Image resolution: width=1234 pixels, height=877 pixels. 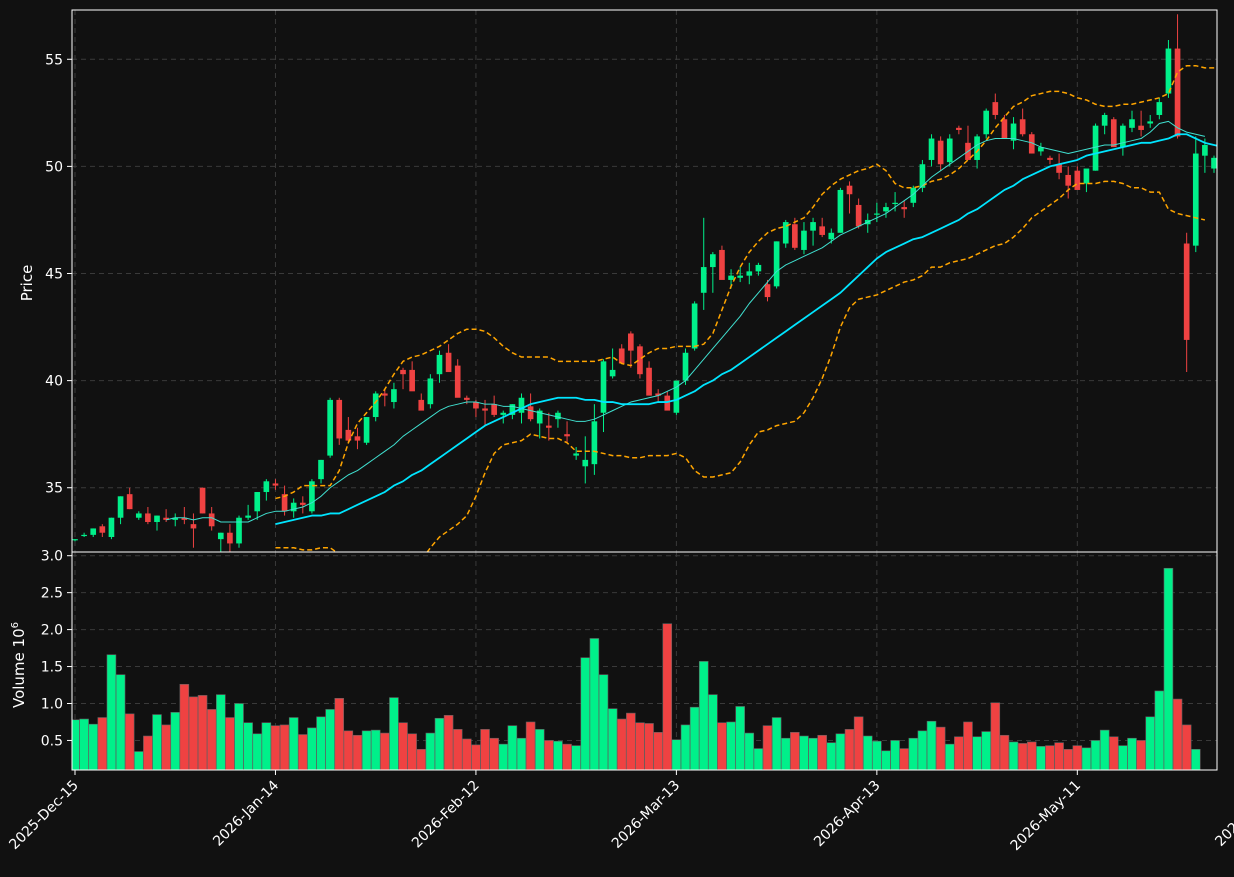 I want to click on volume-axis-label: Volume 106, so click(x=19, y=665).